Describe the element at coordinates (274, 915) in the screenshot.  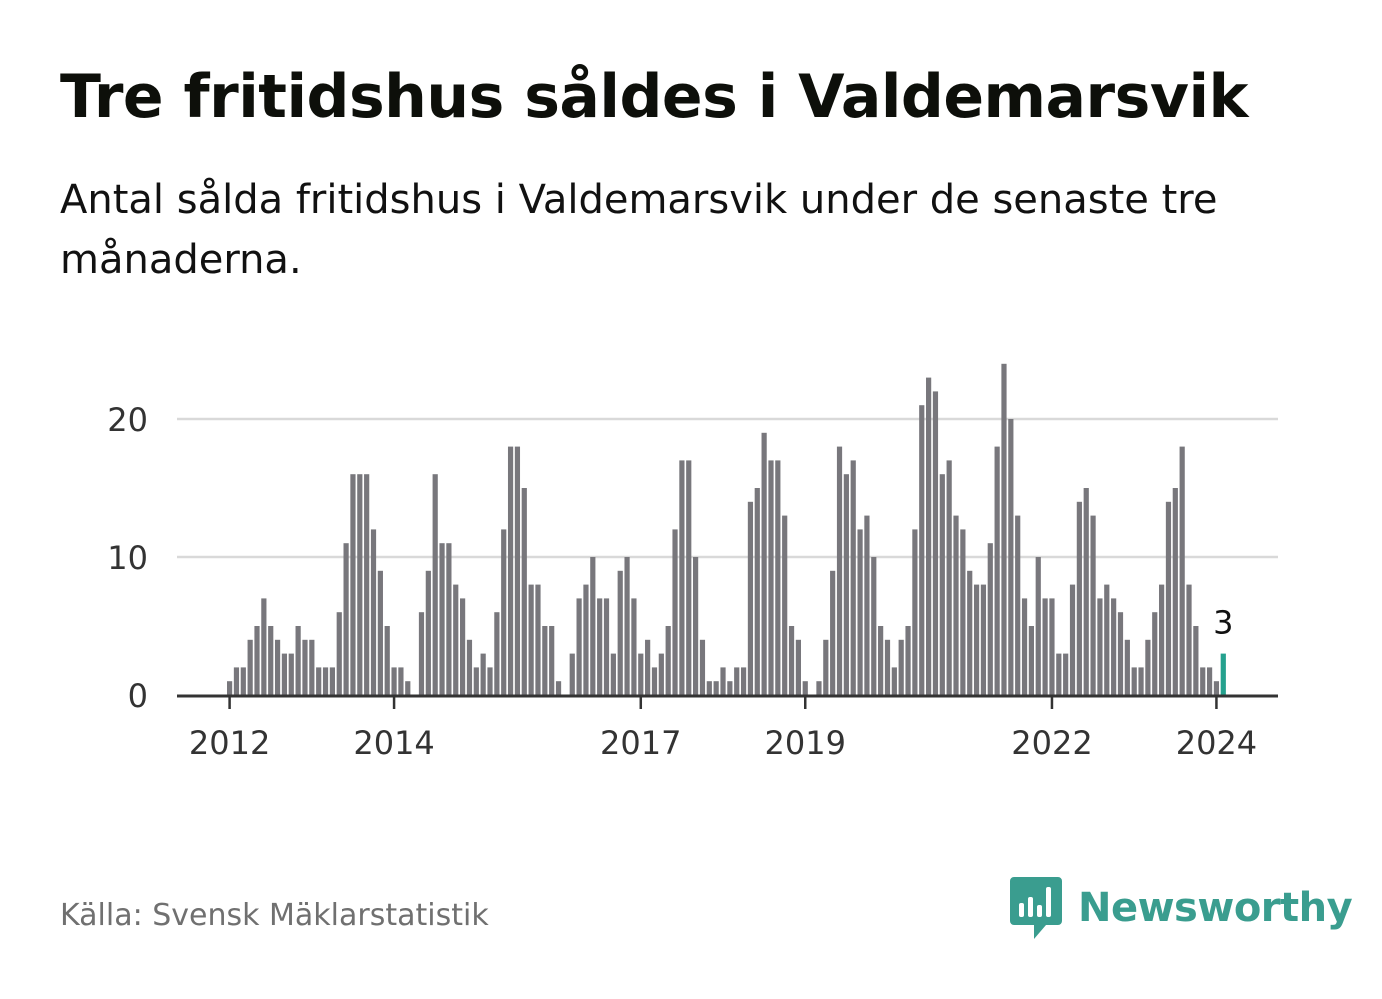
I see `source-note: Källa: Svensk Mäklarstatistik` at that location.